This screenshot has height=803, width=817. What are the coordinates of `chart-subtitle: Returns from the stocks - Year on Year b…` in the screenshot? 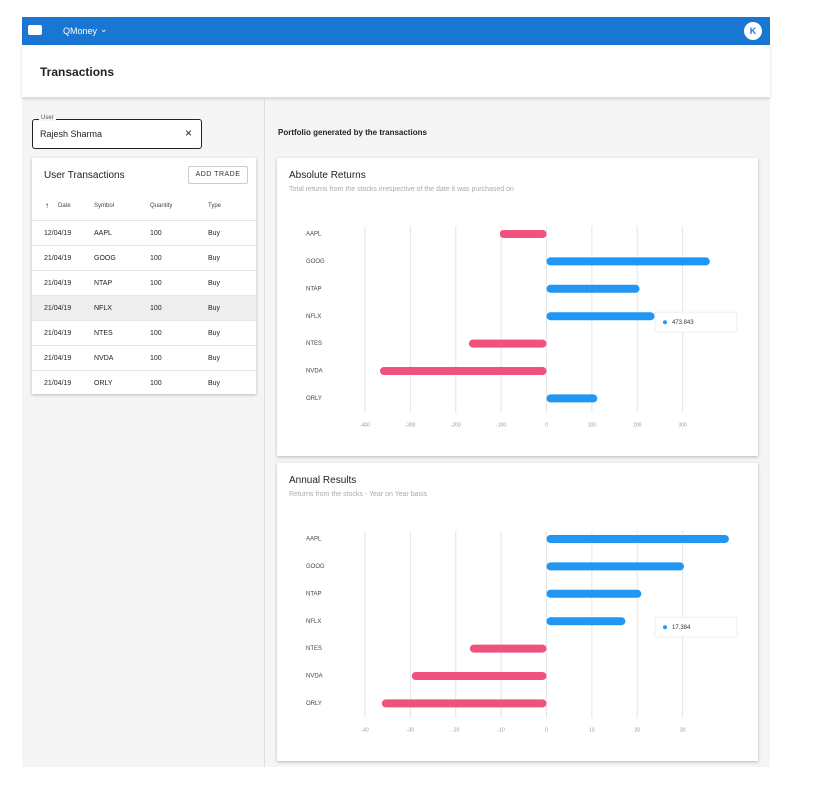 It's located at (358, 494).